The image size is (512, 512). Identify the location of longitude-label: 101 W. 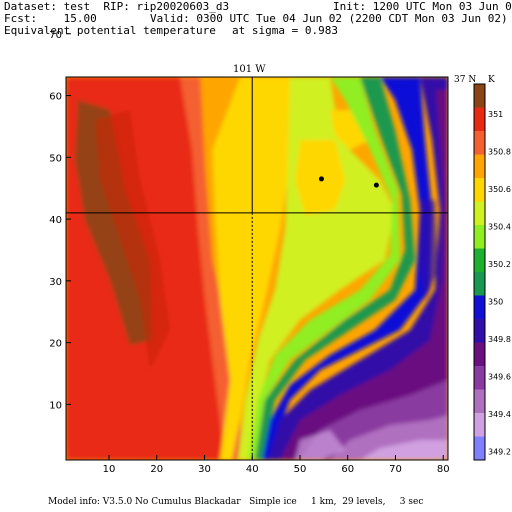
(249, 69).